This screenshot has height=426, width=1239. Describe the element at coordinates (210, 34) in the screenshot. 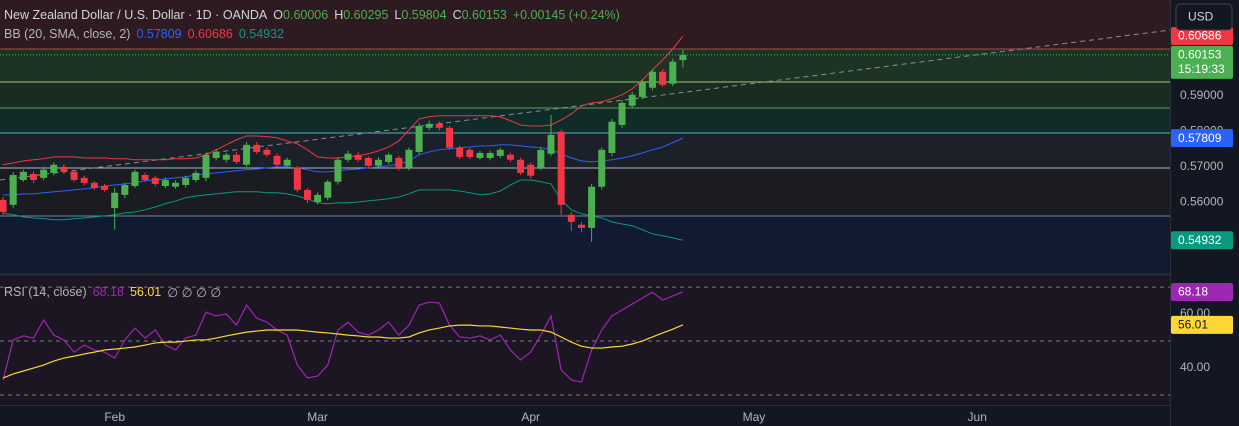

I see `value: 0.60686` at that location.